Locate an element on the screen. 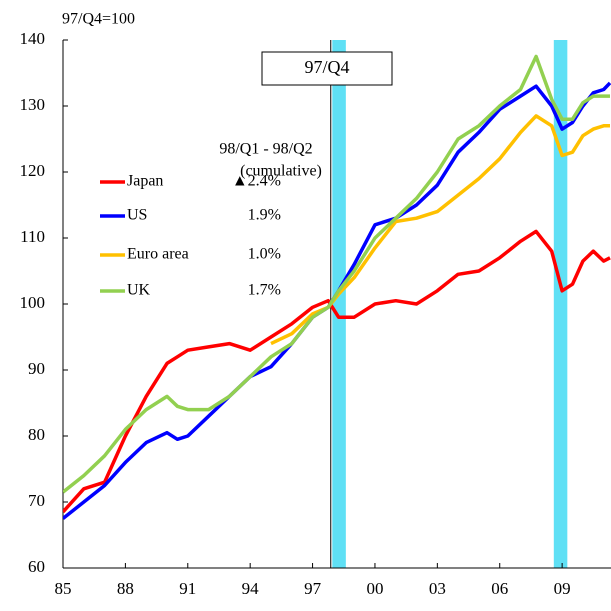 Image resolution: width=611 pixels, height=611 pixels. legend-label: Japan is located at coordinates (145, 181).